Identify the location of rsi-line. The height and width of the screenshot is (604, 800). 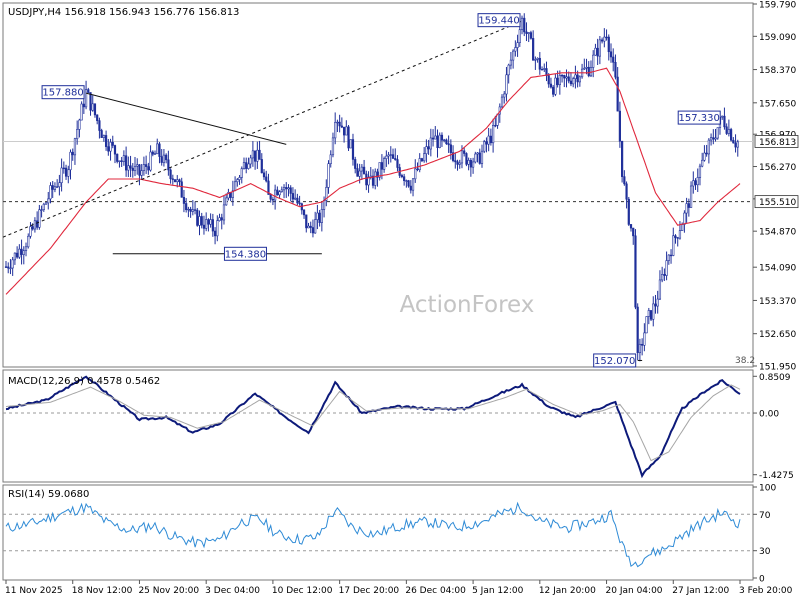
(373, 534).